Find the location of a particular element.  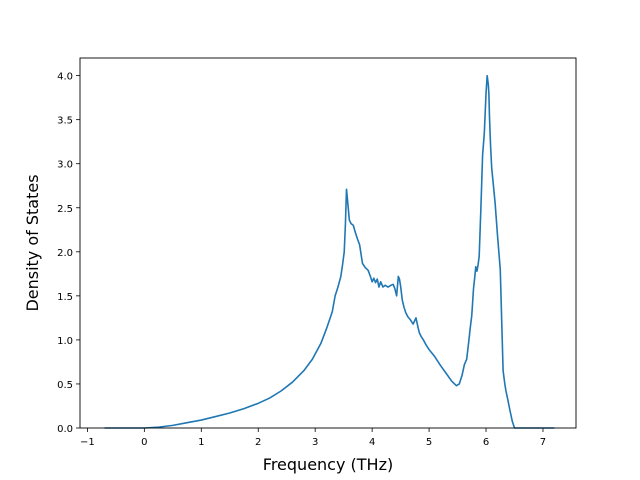

y-tick-label: 0.0 is located at coordinates (65, 429).